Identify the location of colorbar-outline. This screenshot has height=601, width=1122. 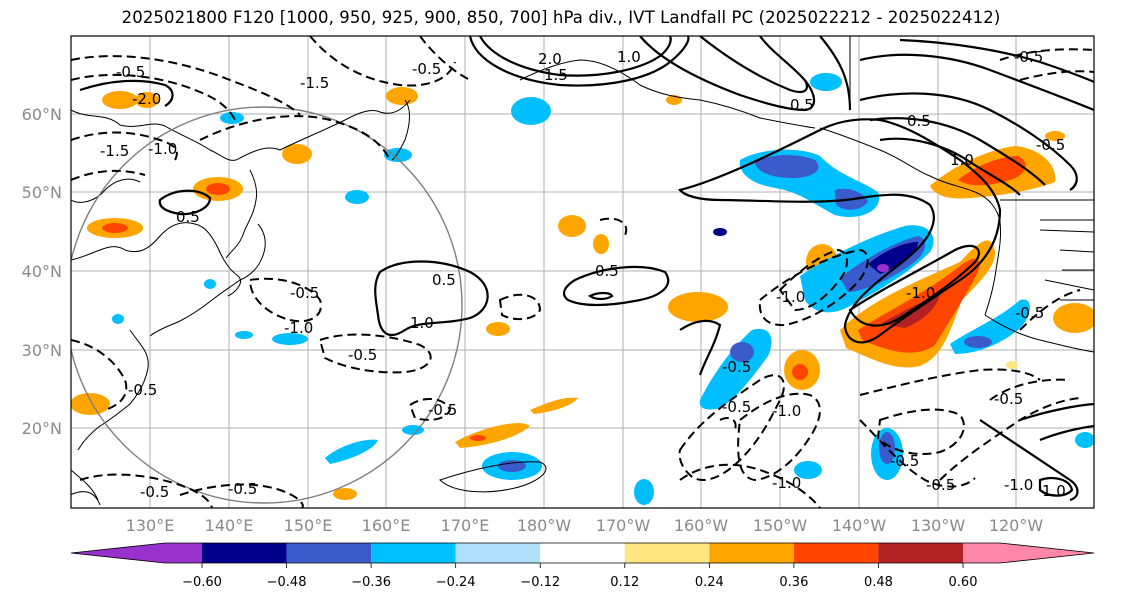
(582, 553).